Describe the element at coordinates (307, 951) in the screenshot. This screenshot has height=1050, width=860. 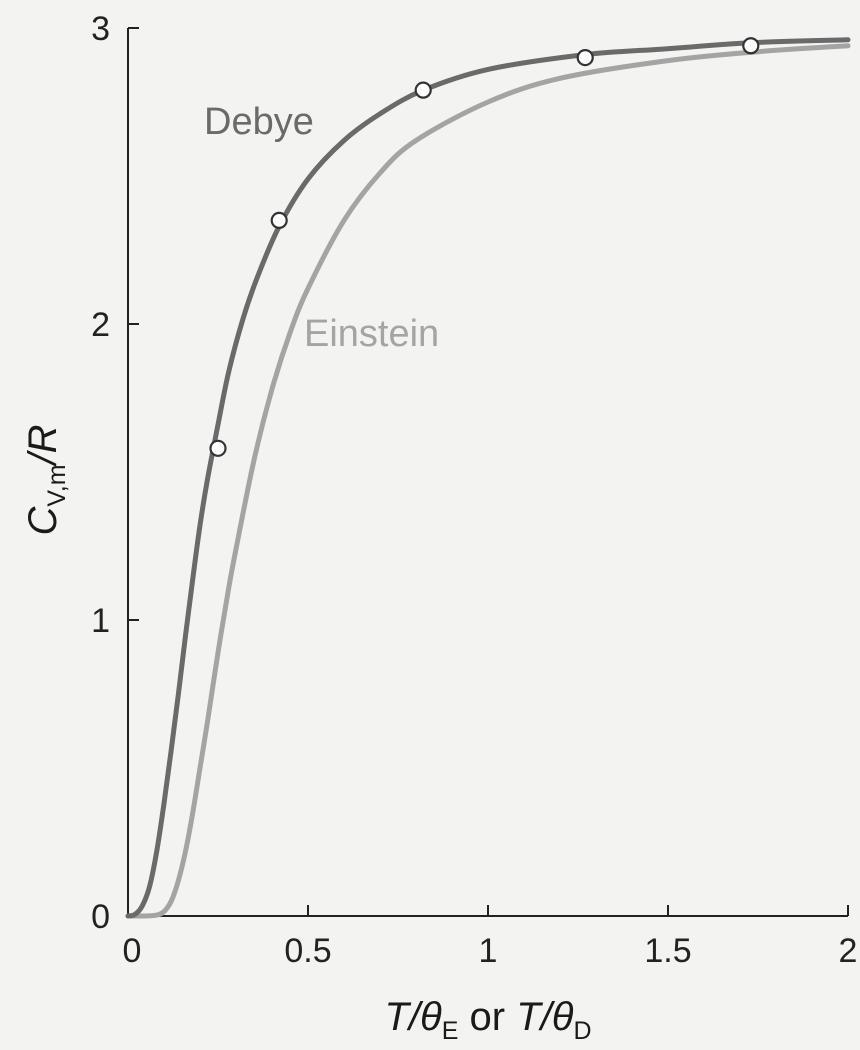
I see `x-tick-label: 0.5` at that location.